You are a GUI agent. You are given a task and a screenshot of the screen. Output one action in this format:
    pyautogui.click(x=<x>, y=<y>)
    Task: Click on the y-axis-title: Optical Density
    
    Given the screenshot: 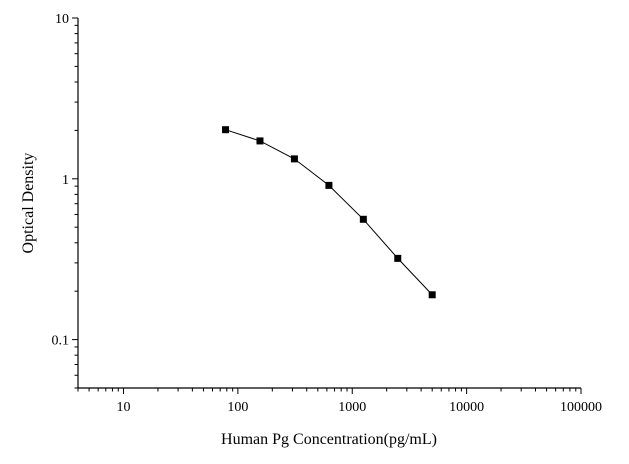 What is the action you would take?
    pyautogui.click(x=28, y=203)
    